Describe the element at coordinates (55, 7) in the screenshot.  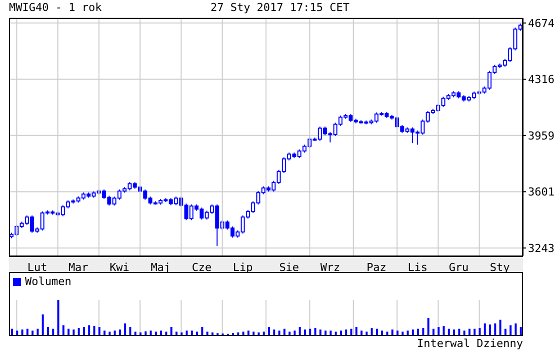
I see `chart-title: MWIG40 - 1 rok` at that location.